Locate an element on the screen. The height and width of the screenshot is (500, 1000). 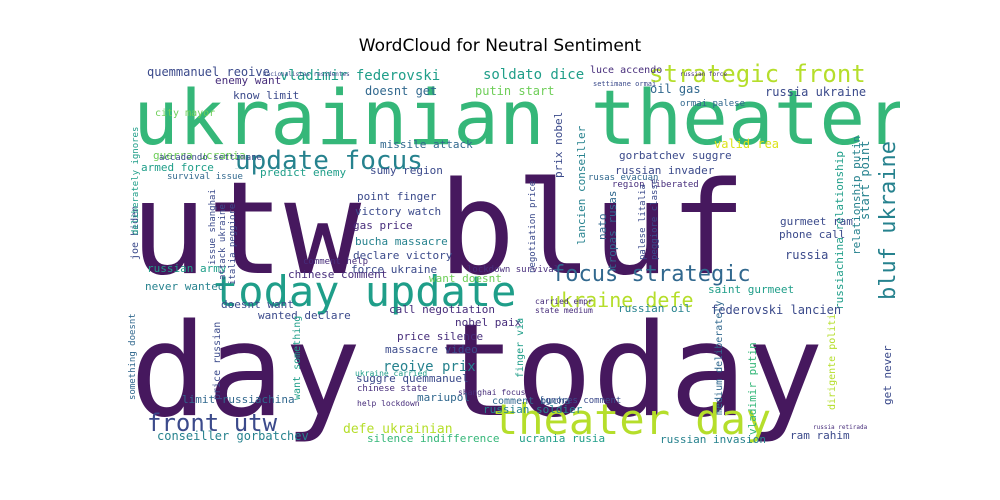
cloud-word: palese litalia is located at coordinates (643, 222).